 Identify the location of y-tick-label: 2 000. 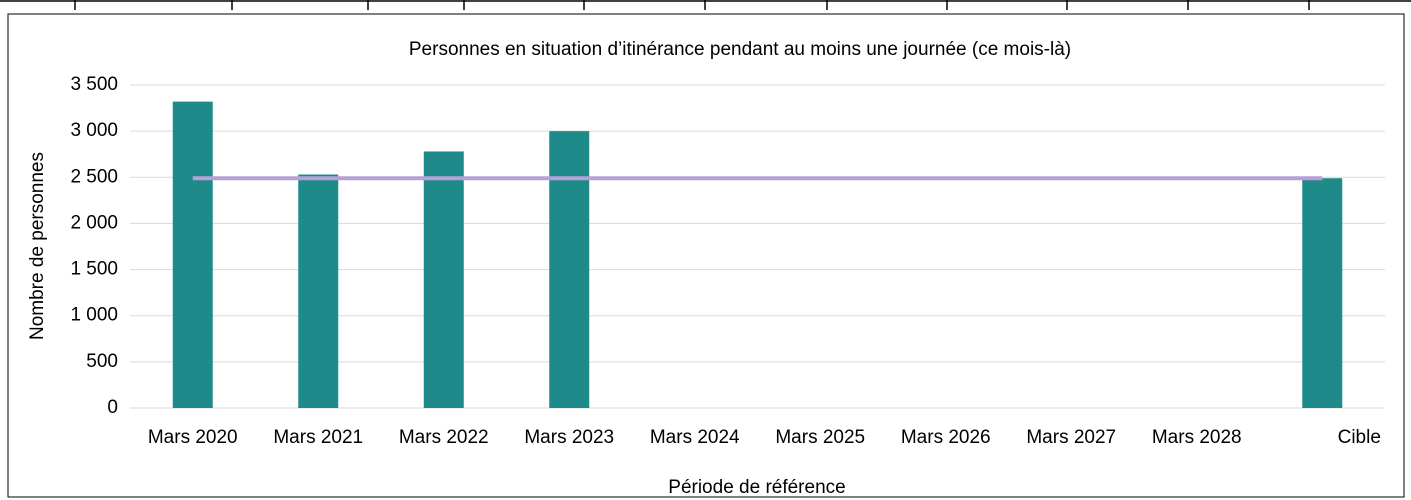
(94, 222).